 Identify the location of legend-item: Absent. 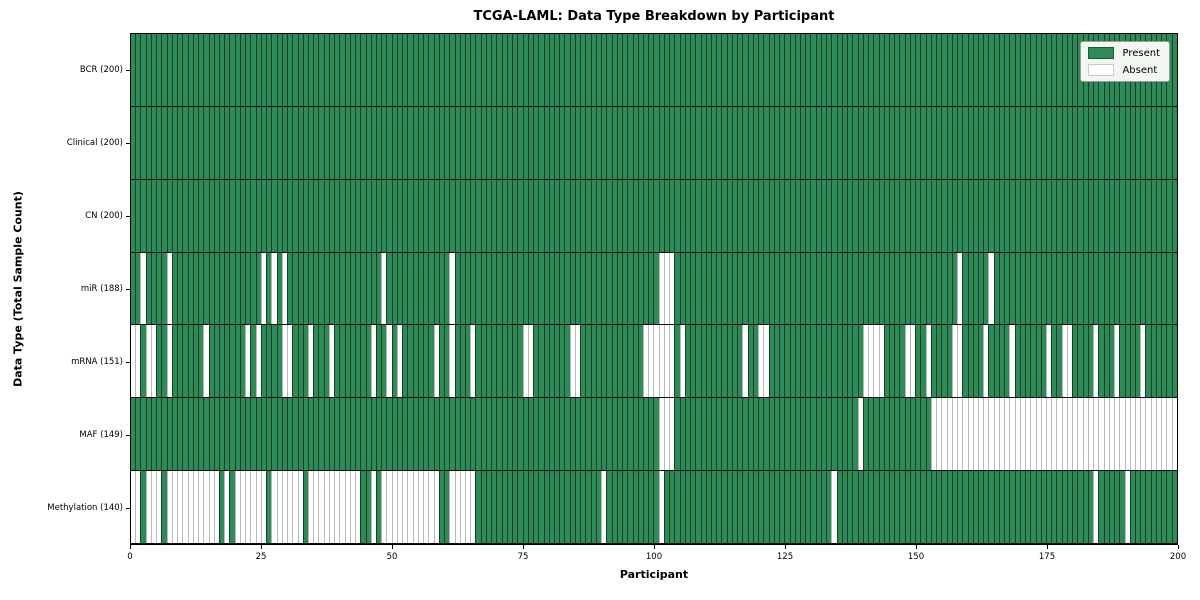
(1124, 70).